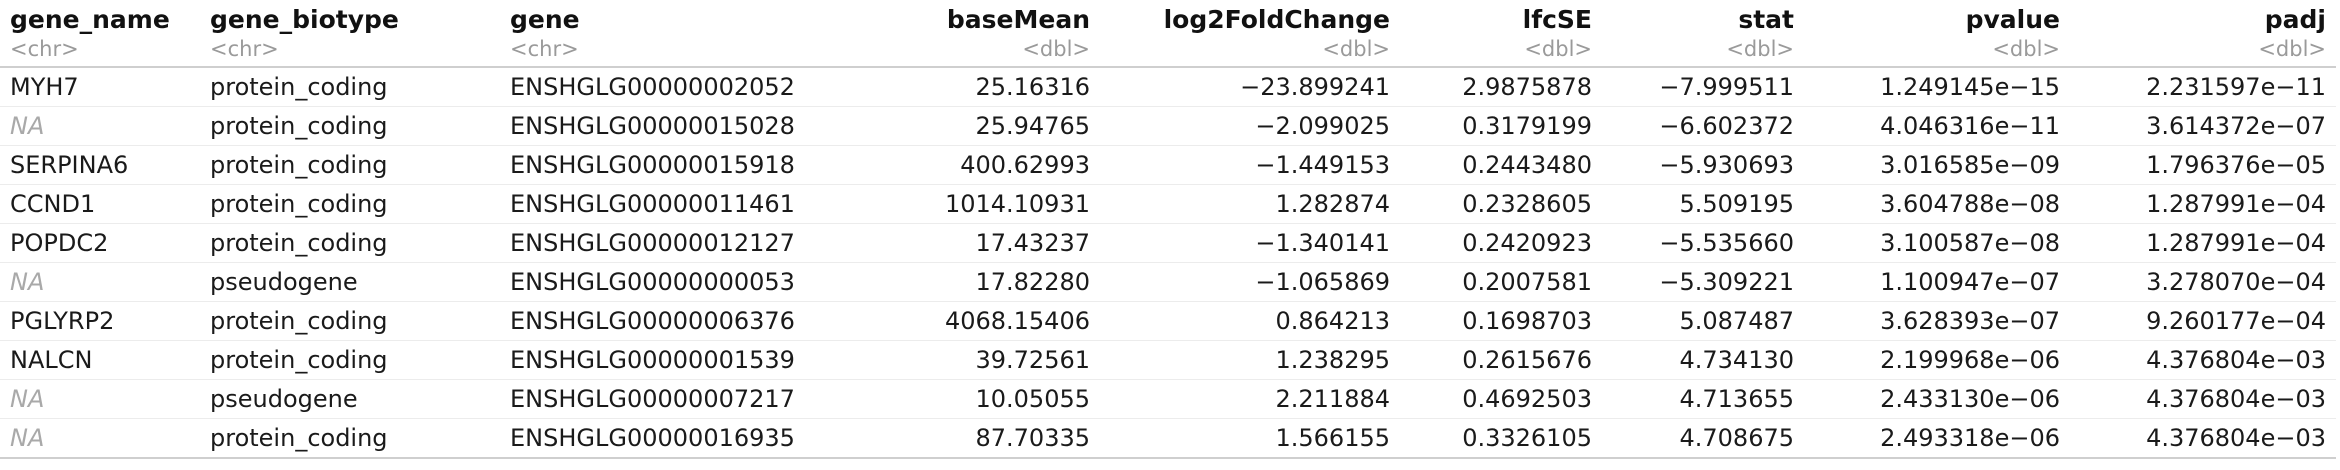 The height and width of the screenshot is (470, 2340). I want to click on column-name: log2FoldChange, so click(1276, 19).